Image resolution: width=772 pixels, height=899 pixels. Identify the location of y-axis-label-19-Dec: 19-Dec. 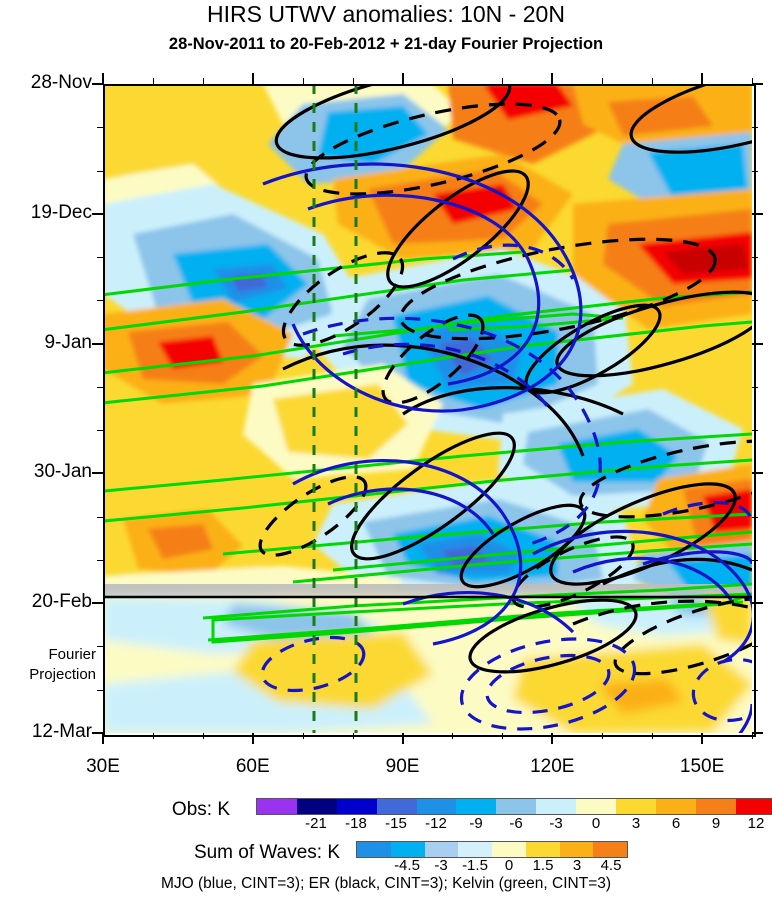
(61, 212).